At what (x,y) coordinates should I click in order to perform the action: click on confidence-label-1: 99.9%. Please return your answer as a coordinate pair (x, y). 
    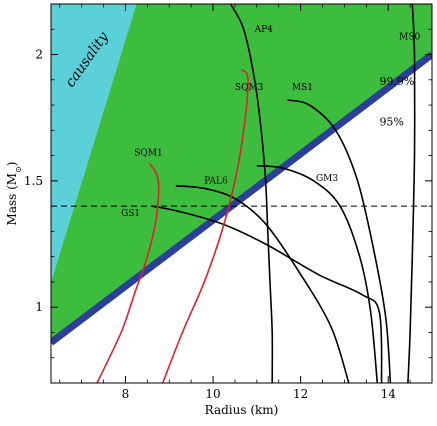
    Looking at the image, I should click on (396, 81).